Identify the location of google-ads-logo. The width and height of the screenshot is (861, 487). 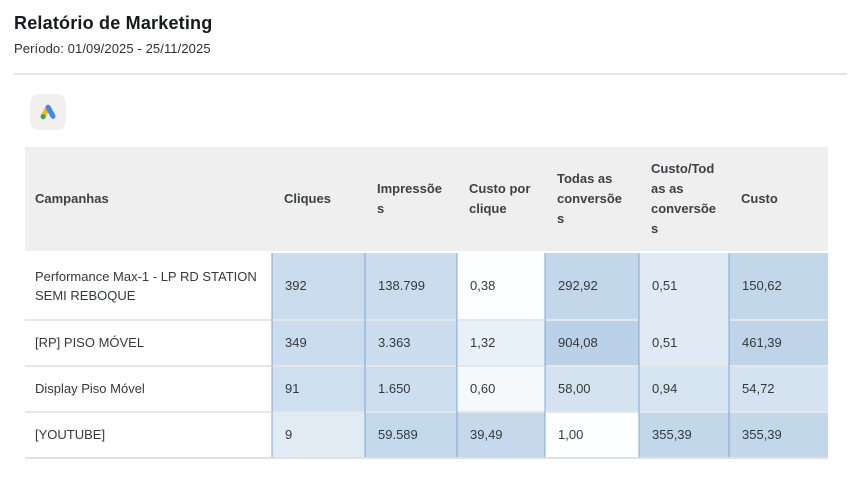
(48, 112).